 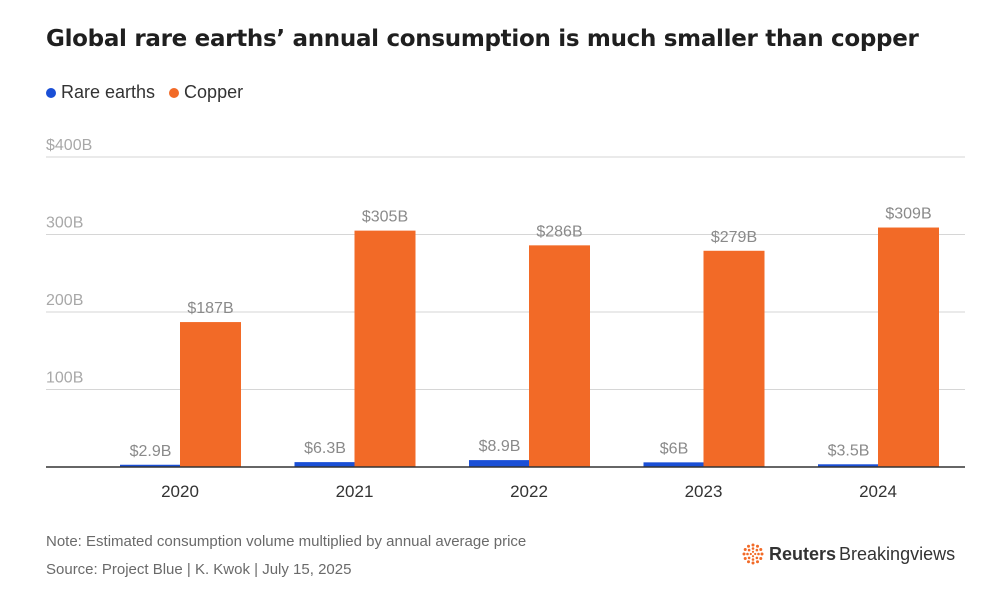 I want to click on data-label: $3.5B, so click(x=849, y=450).